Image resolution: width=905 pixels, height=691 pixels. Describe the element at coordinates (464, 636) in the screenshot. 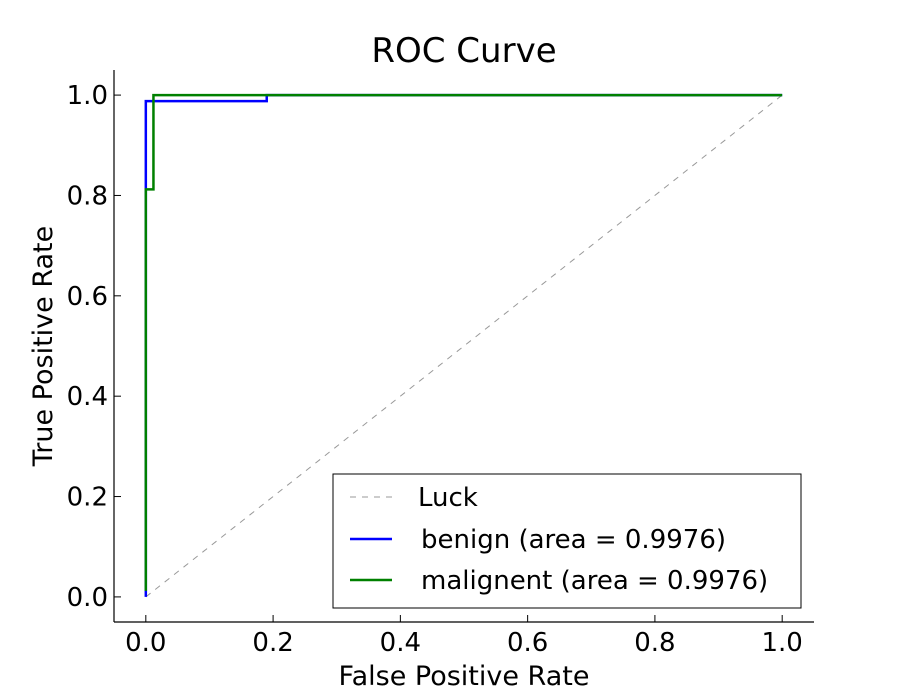

I see `x-ticks: 0.0 0.2 0.4 0.6 0.8 1.0` at that location.